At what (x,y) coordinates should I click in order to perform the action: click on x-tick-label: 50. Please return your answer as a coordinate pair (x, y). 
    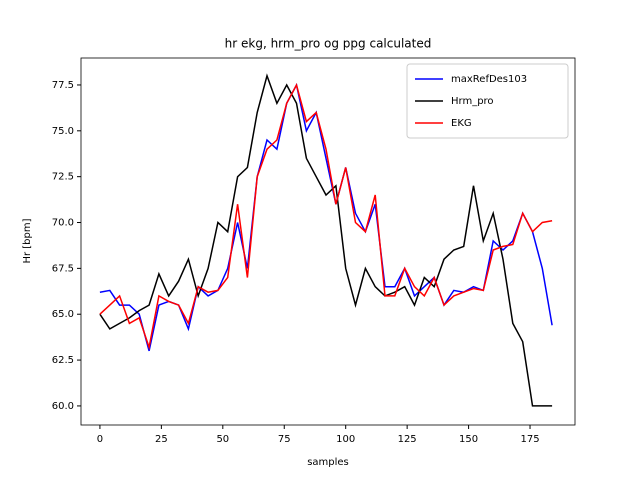
    Looking at the image, I should click on (222, 439).